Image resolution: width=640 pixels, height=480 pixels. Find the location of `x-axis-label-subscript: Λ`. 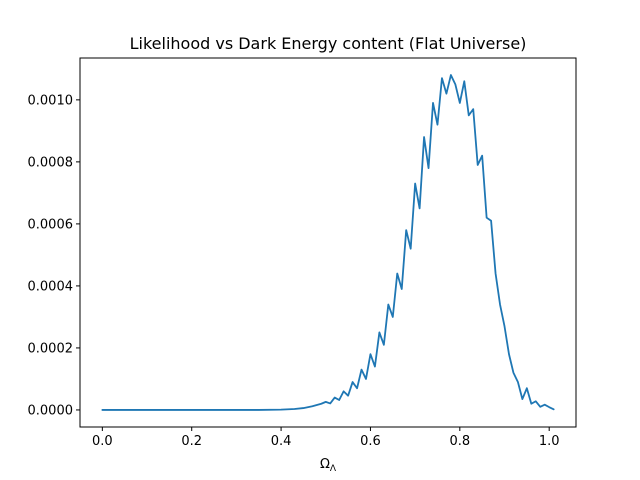

x-axis-label-subscript: Λ is located at coordinates (333, 469).